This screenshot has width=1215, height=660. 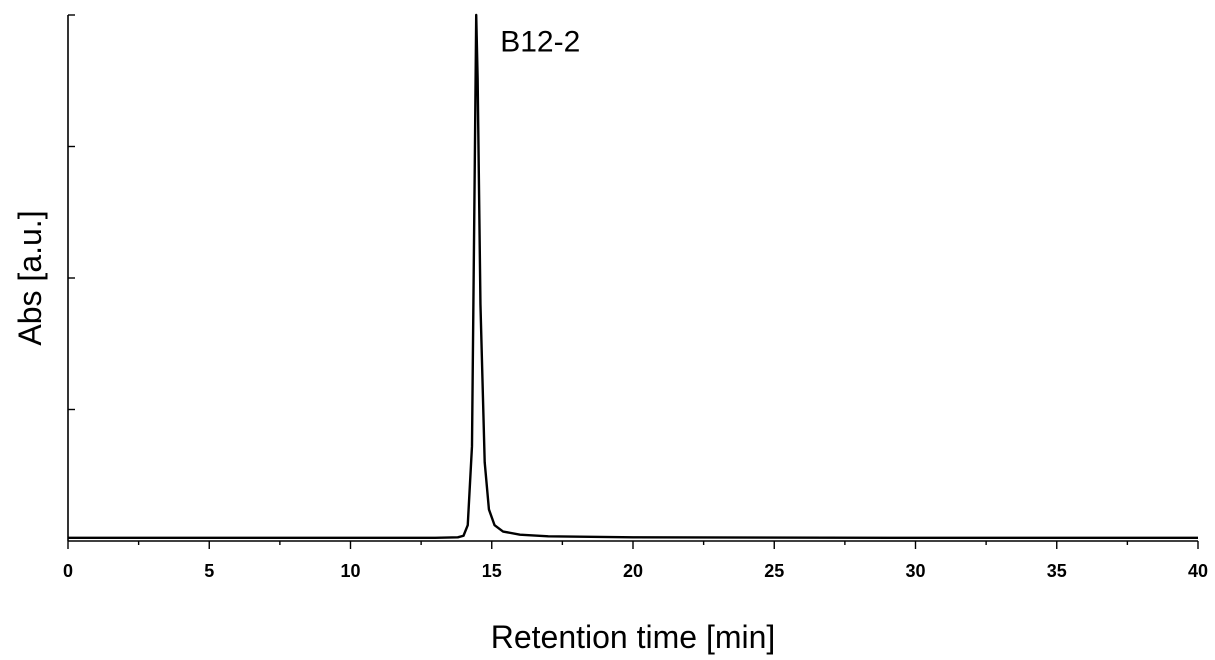 I want to click on y-axis-title: Abs [a.u.], so click(x=30, y=277).